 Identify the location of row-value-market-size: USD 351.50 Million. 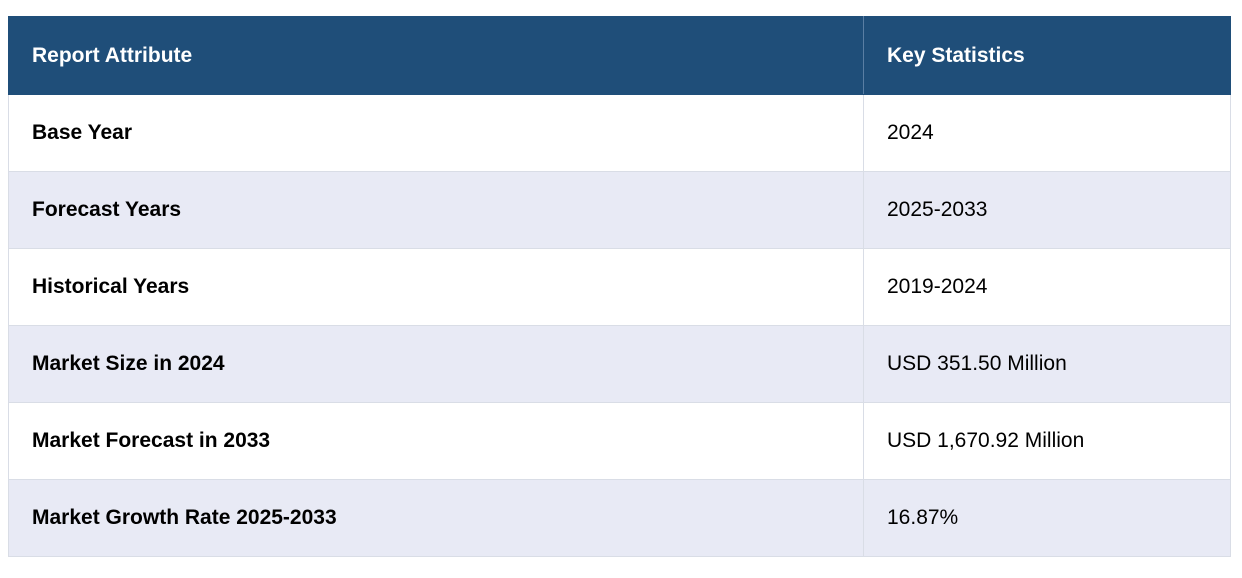
(1047, 364).